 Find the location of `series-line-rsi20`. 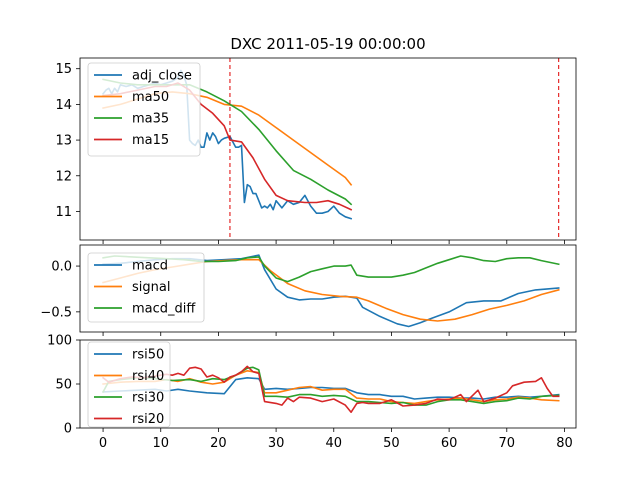

series-line-rsi20 is located at coordinates (330, 389).